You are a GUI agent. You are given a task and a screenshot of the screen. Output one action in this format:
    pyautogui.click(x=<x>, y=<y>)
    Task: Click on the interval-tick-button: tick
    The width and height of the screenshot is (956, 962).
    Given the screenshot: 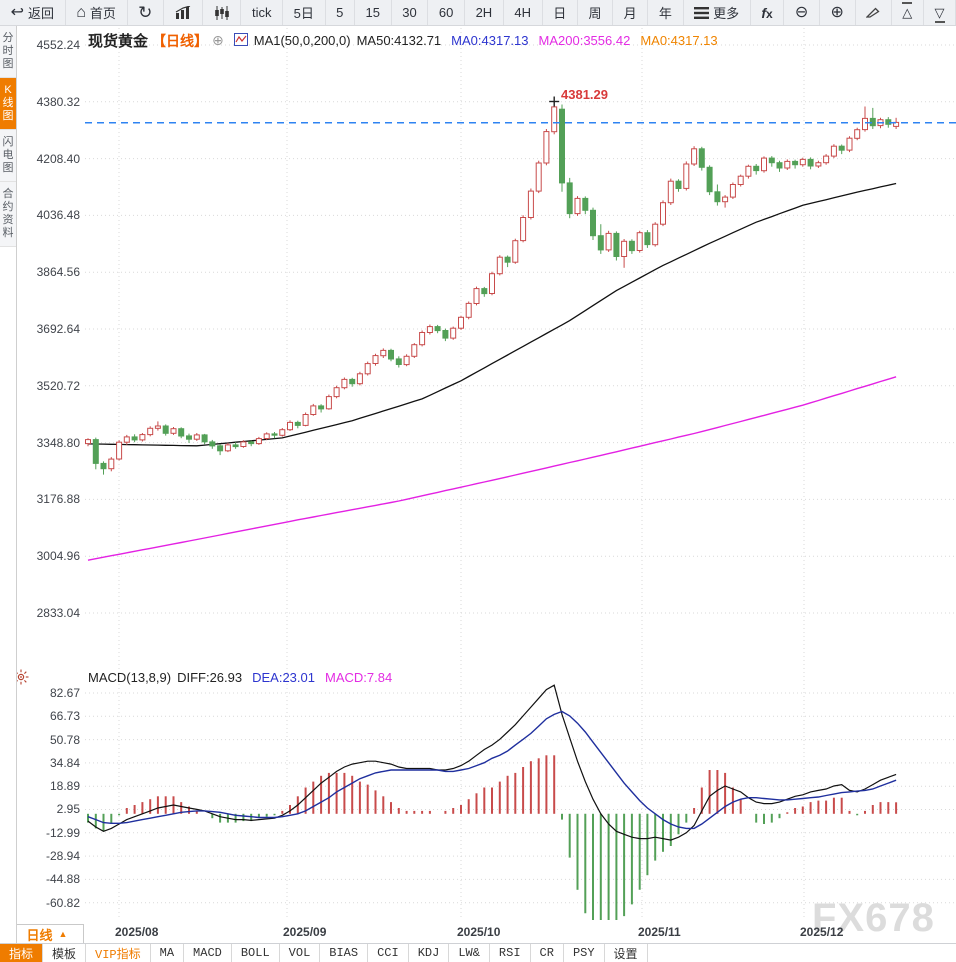 What is the action you would take?
    pyautogui.click(x=262, y=12)
    